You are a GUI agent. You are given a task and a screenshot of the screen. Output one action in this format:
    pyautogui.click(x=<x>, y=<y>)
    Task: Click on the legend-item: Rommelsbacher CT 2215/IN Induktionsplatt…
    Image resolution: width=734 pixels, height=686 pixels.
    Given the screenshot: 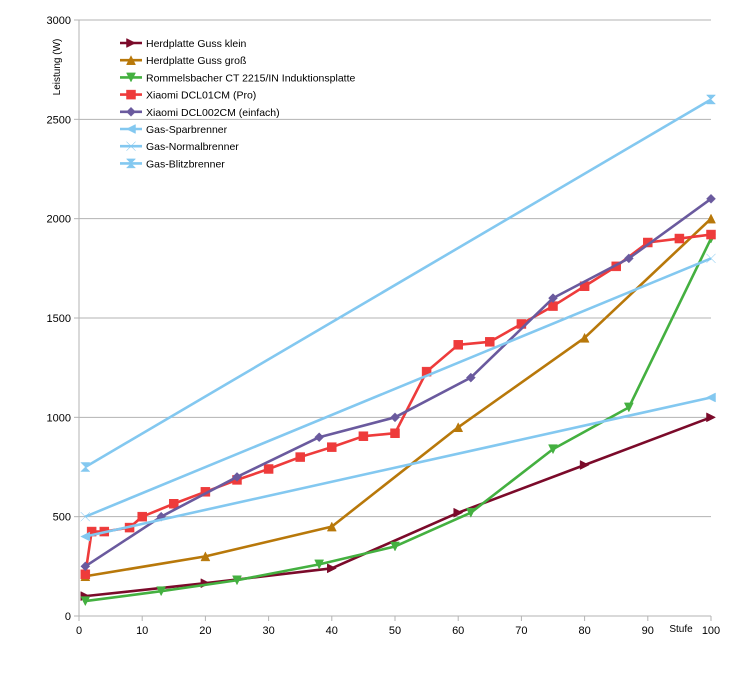 What is the action you would take?
    pyautogui.click(x=237, y=78)
    